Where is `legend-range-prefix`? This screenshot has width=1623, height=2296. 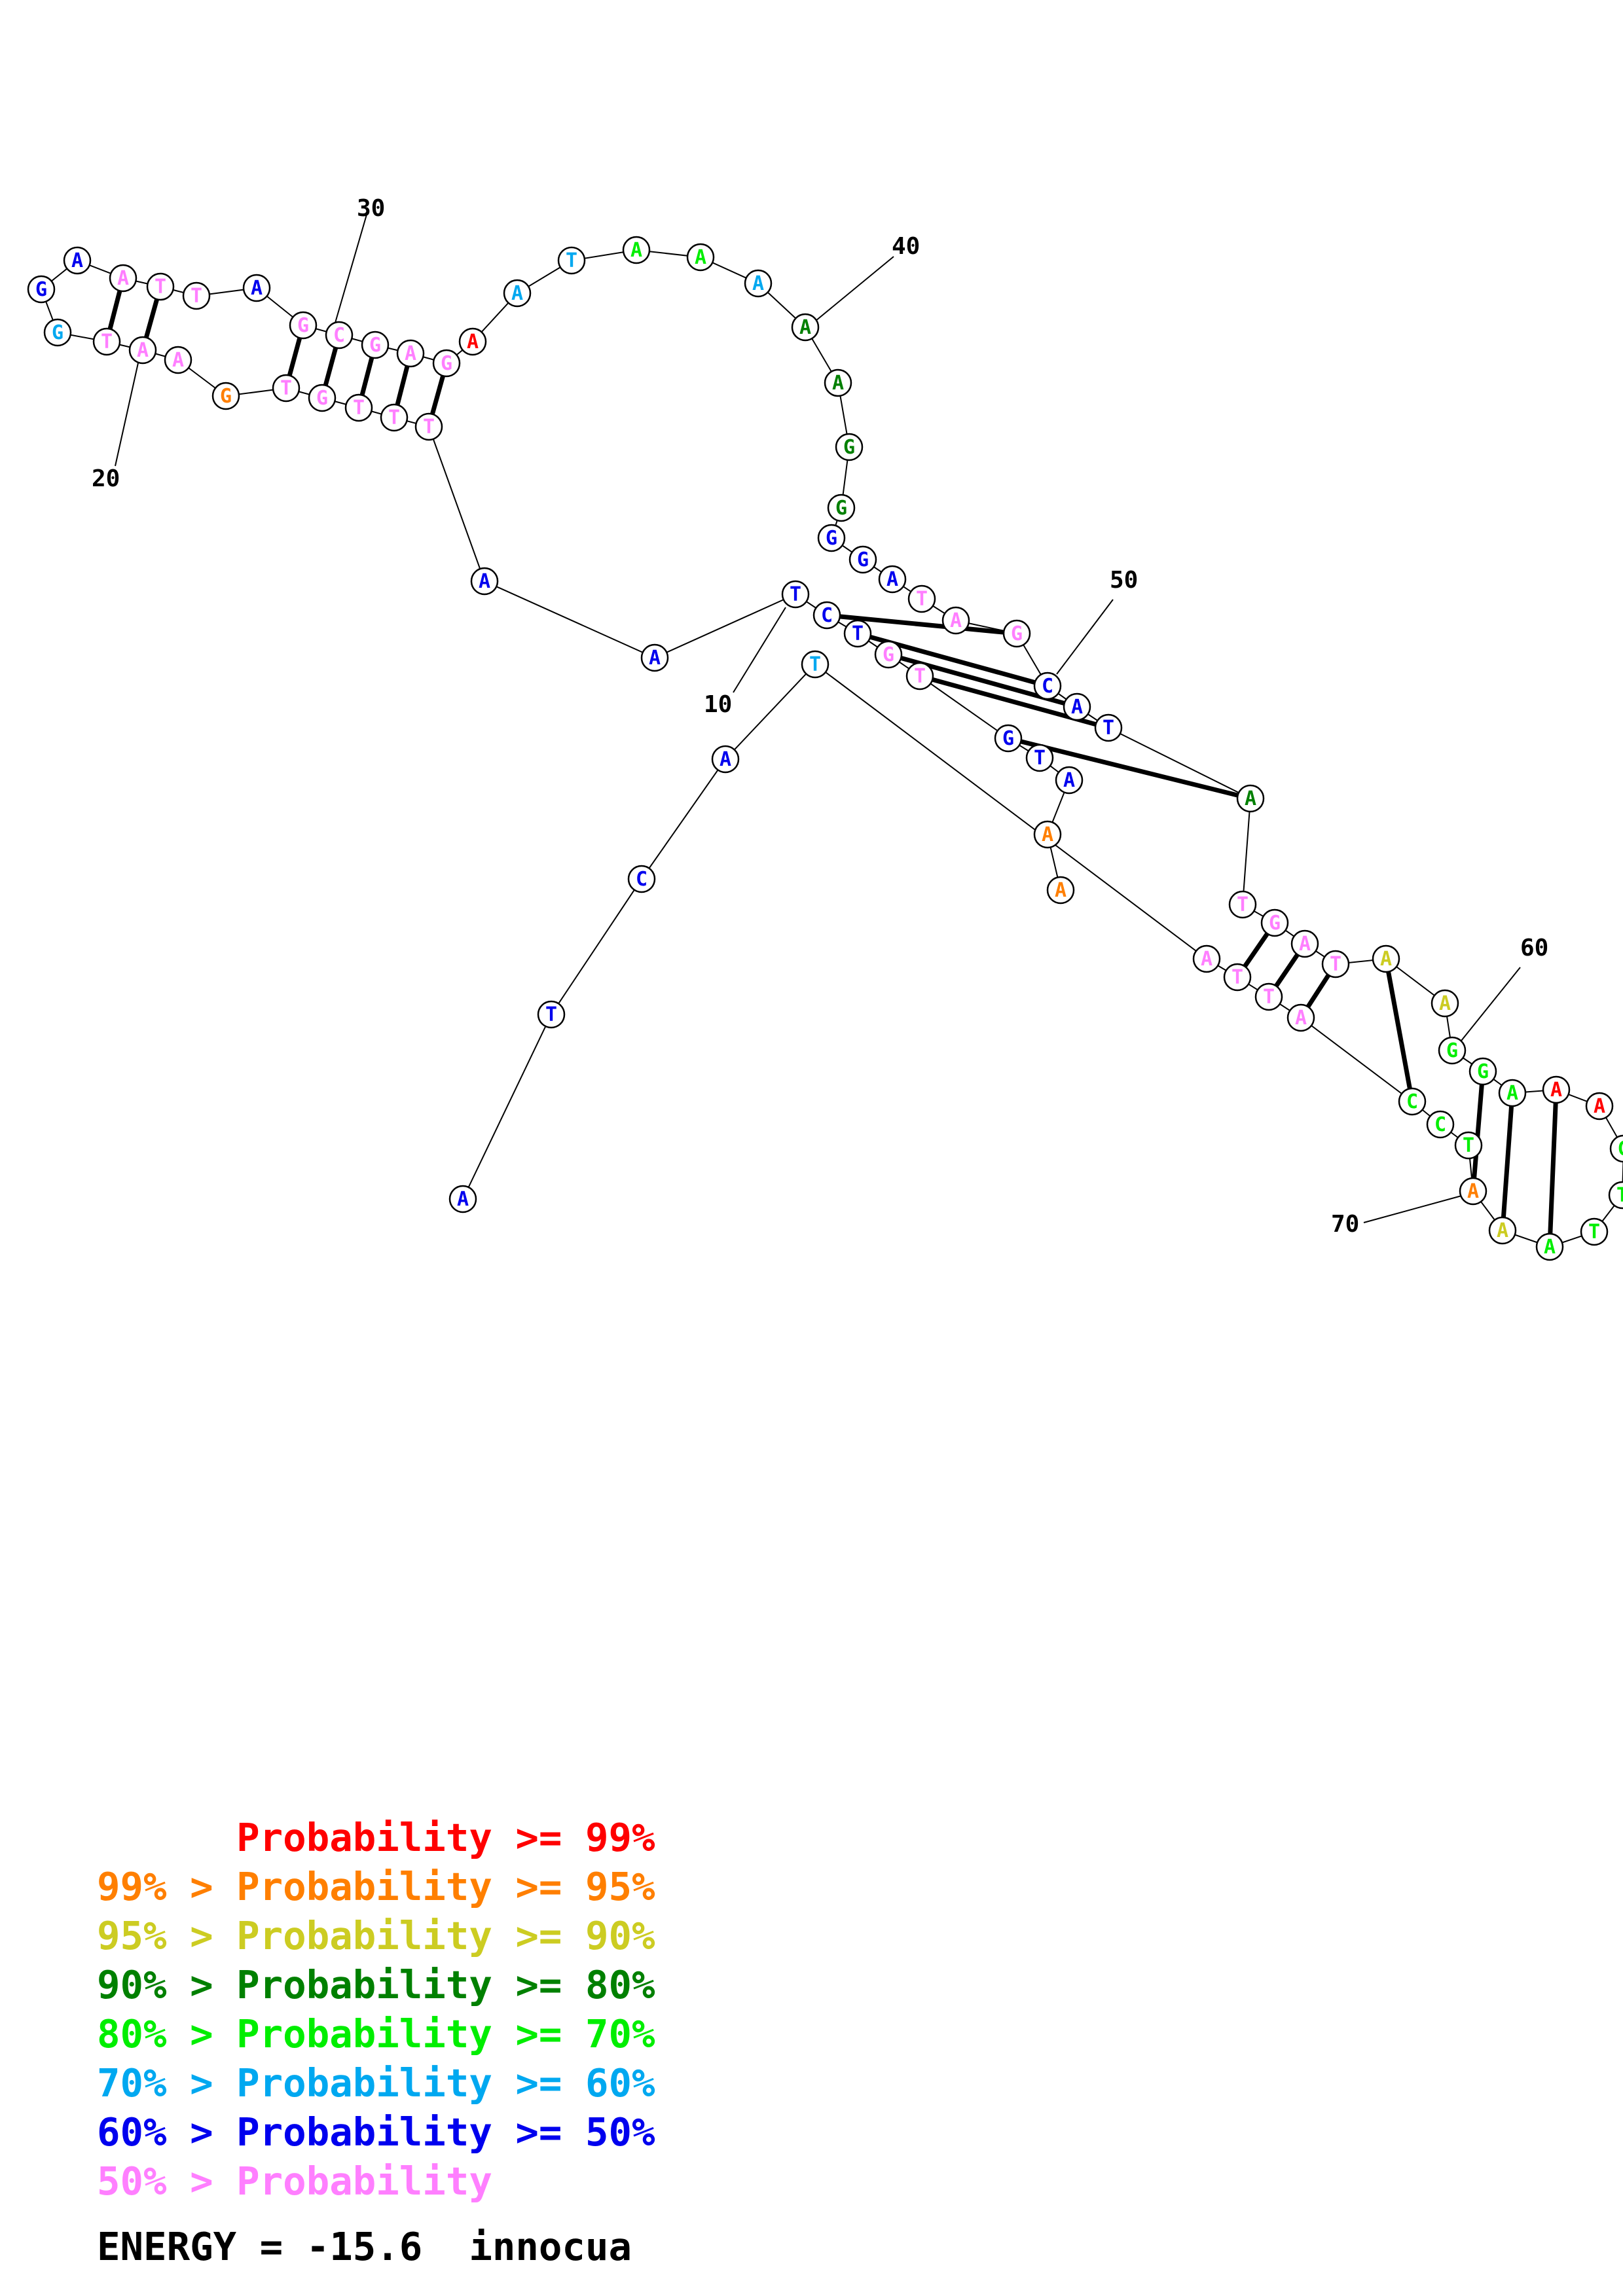
legend-range-prefix is located at coordinates (166, 1837).